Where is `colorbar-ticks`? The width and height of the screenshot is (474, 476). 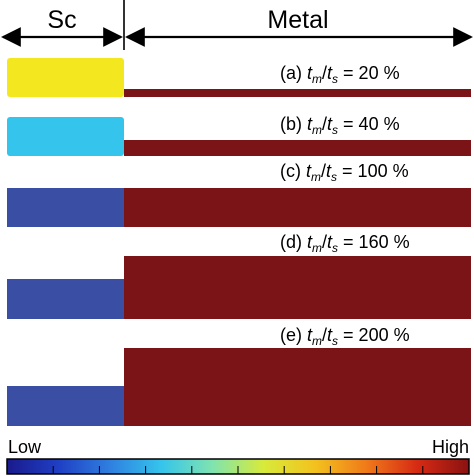 colorbar-ticks is located at coordinates (238, 470).